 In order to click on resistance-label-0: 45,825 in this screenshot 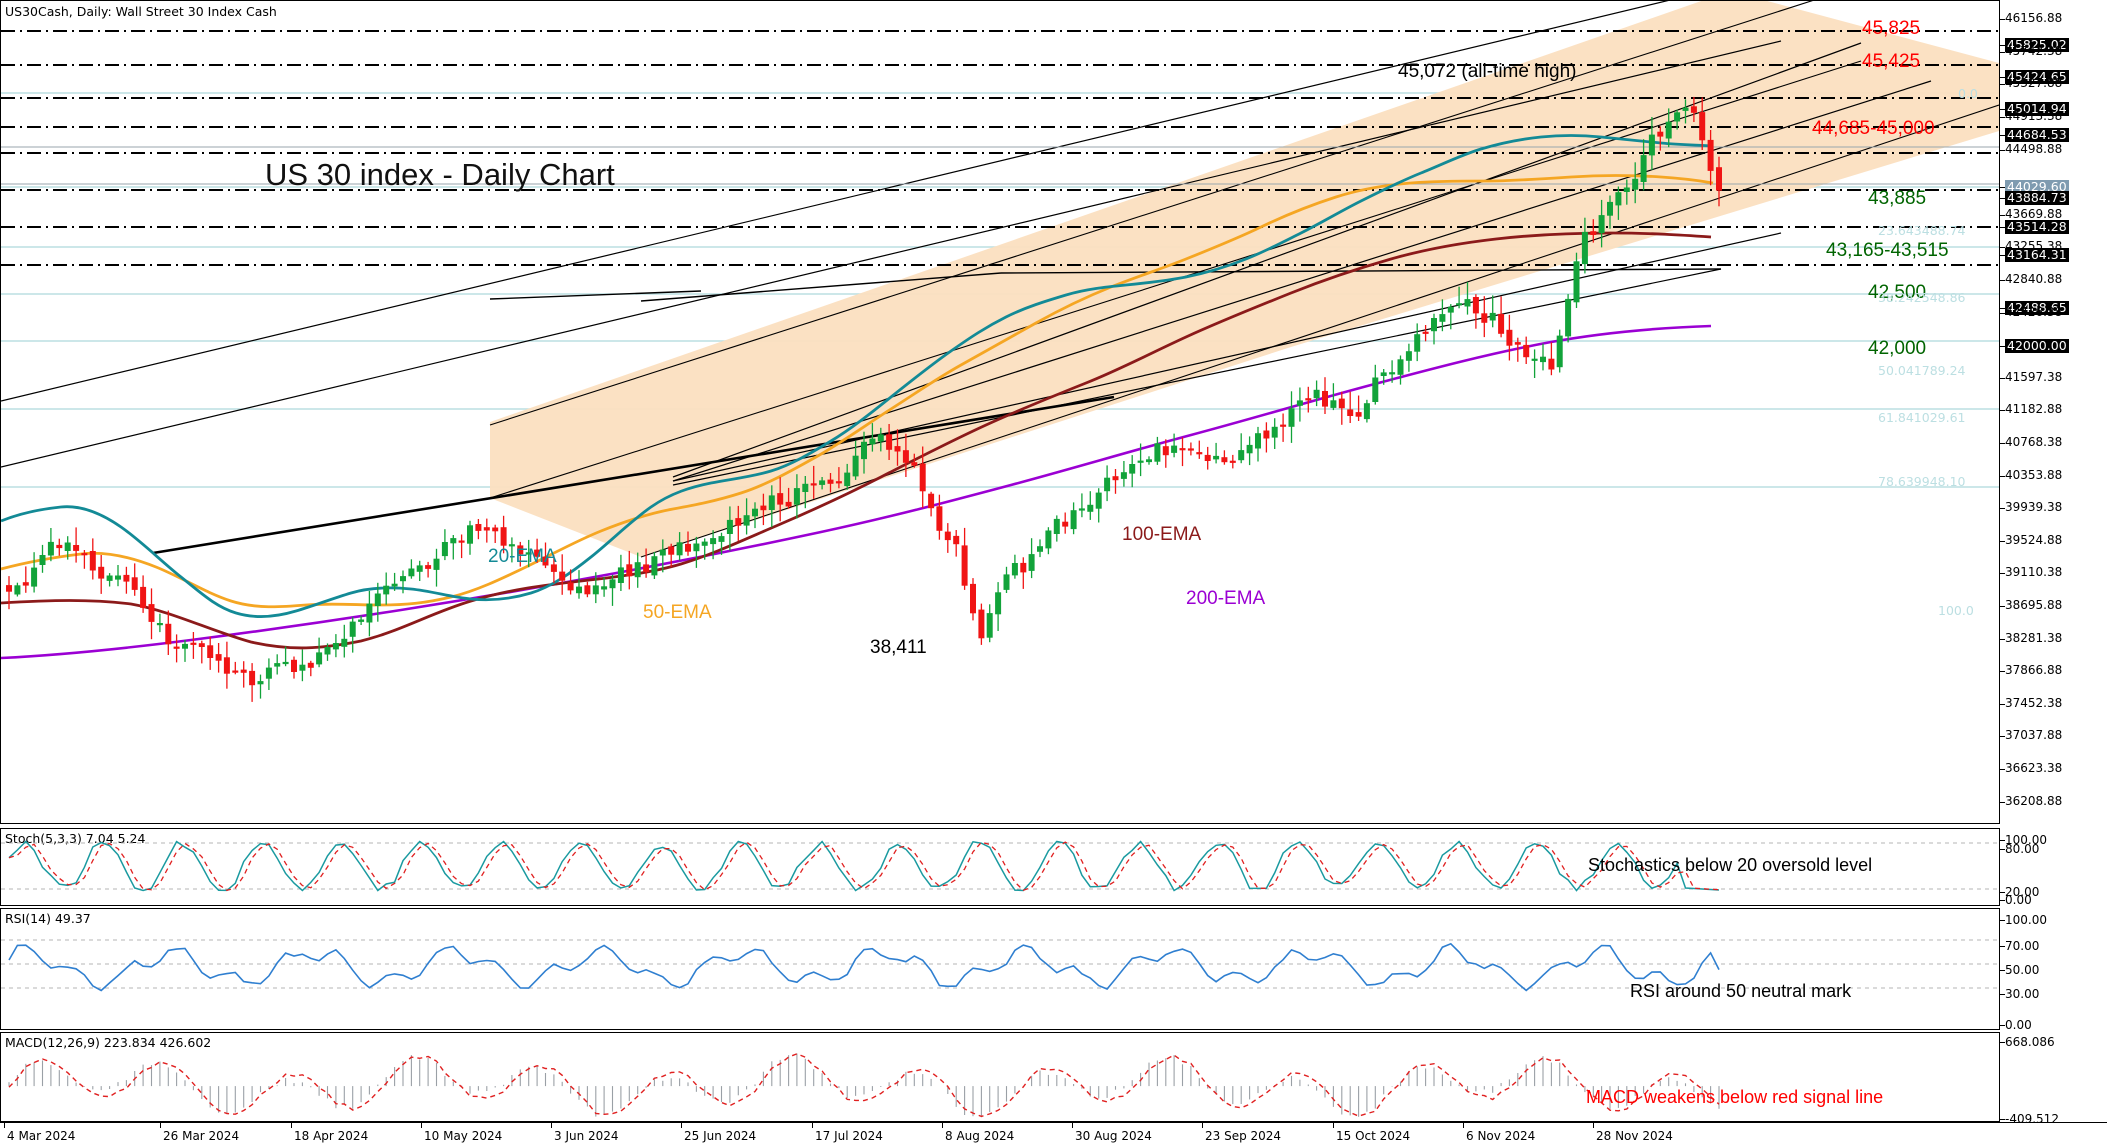, I will do `click(1891, 28)`.